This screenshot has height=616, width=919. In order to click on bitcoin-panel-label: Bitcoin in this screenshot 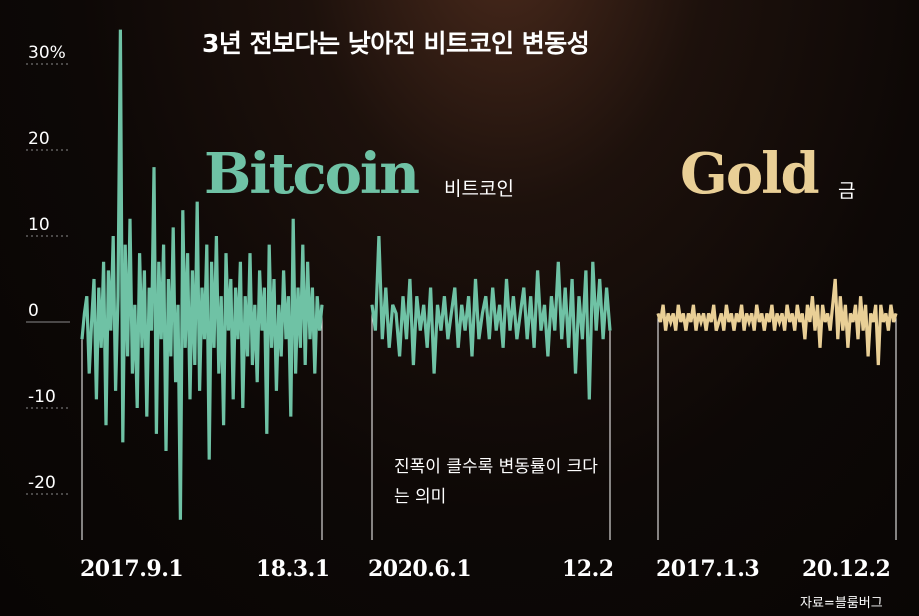, I will do `click(312, 174)`.